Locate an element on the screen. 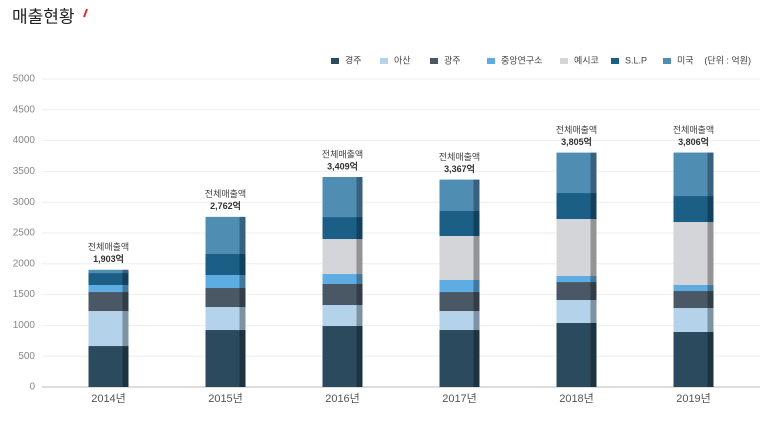 This screenshot has height=437, width=773. x-tick-label: 2015년 is located at coordinates (225, 398).